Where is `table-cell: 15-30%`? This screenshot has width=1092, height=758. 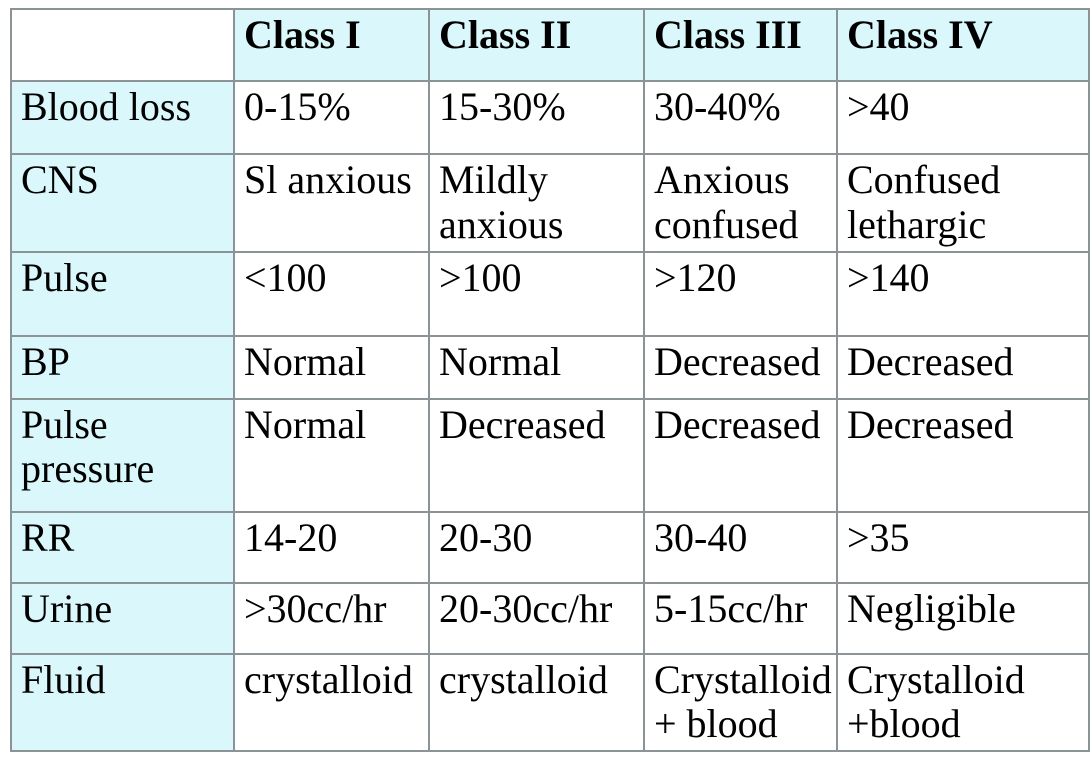 table-cell: 15-30% is located at coordinates (536, 117).